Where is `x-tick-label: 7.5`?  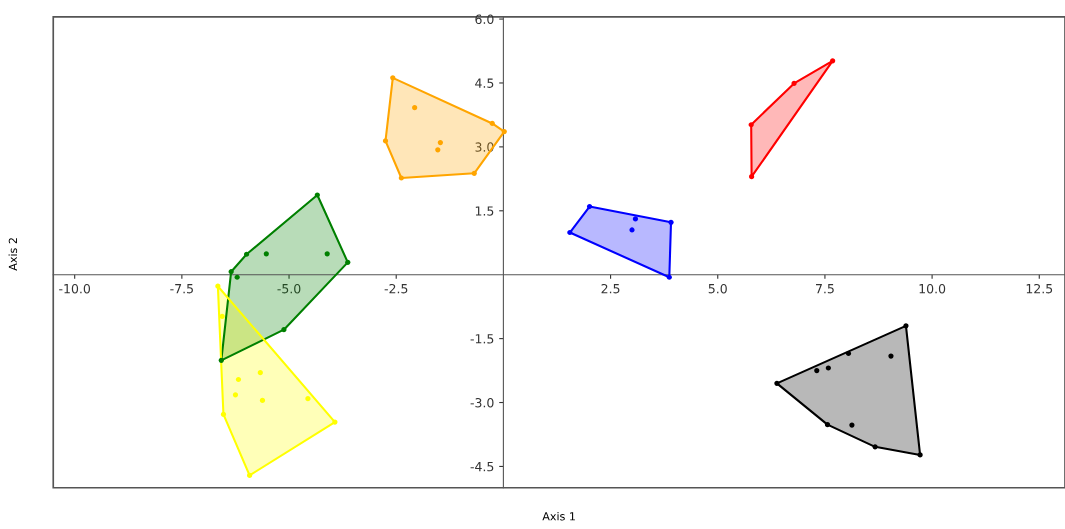 x-tick-label: 7.5 is located at coordinates (825, 289).